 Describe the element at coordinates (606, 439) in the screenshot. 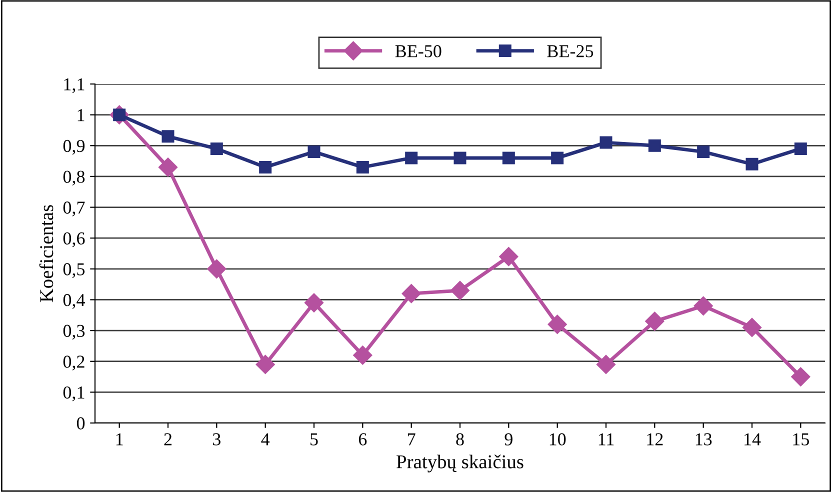

I see `x-tick-label: 11` at that location.